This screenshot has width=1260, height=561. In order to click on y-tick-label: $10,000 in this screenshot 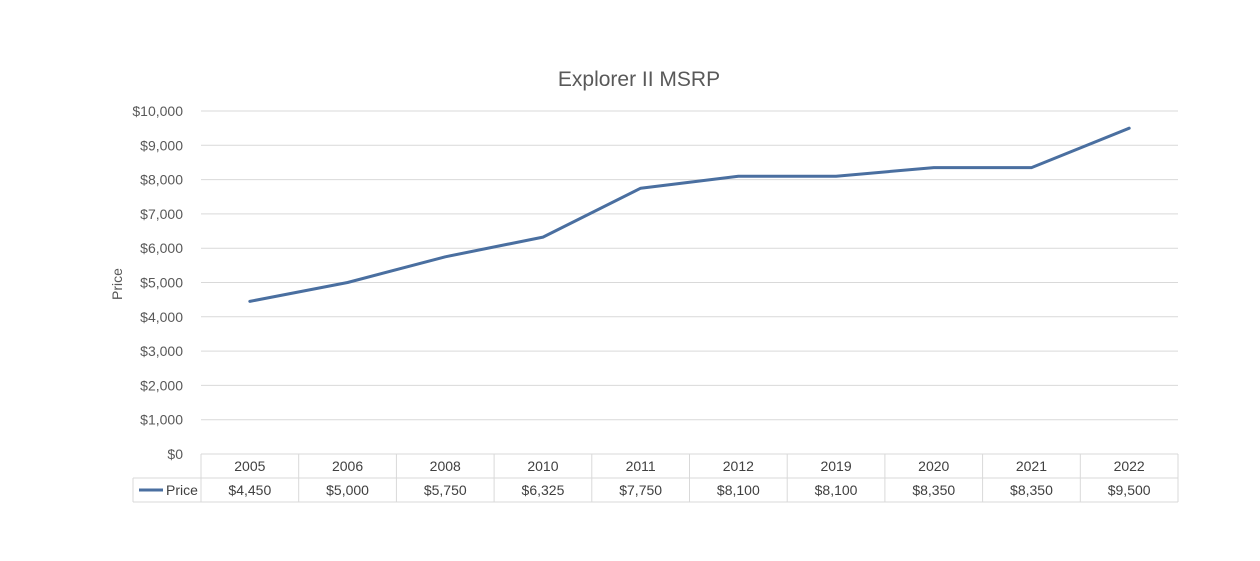, I will do `click(157, 111)`.